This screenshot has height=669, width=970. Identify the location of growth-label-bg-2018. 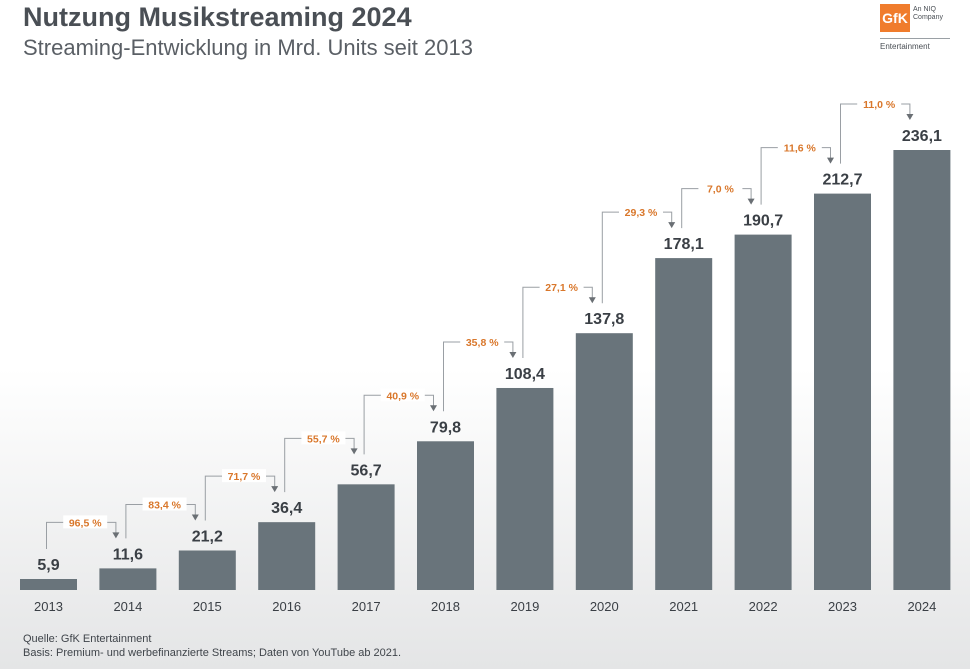
(402, 395).